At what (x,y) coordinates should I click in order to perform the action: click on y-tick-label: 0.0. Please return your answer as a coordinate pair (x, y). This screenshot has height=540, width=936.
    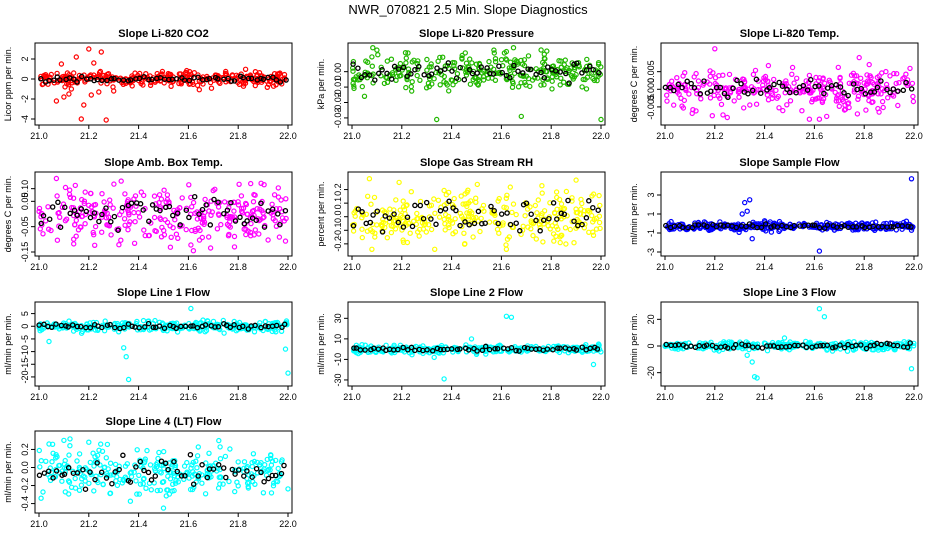
    Looking at the image, I should click on (338, 216).